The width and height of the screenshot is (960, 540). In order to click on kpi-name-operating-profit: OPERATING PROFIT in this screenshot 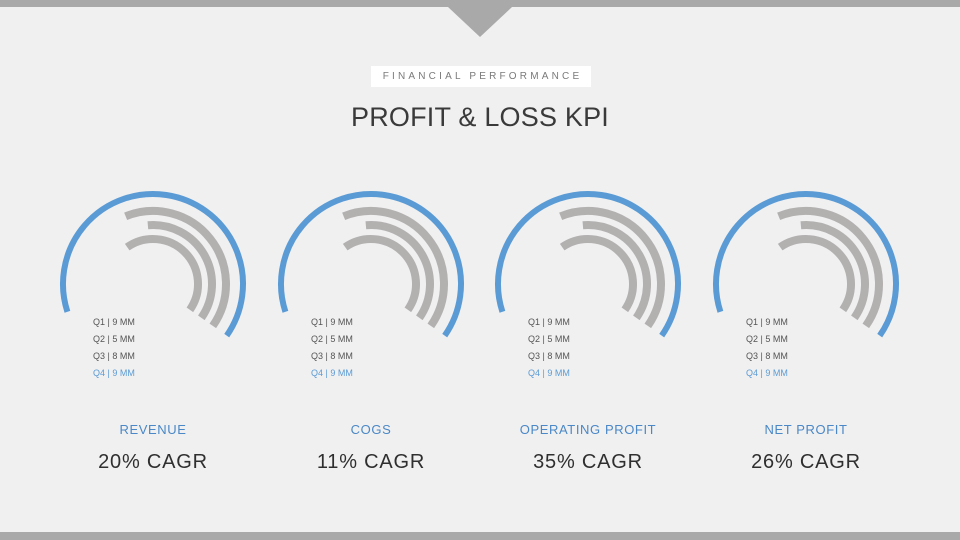, I will do `click(588, 429)`.